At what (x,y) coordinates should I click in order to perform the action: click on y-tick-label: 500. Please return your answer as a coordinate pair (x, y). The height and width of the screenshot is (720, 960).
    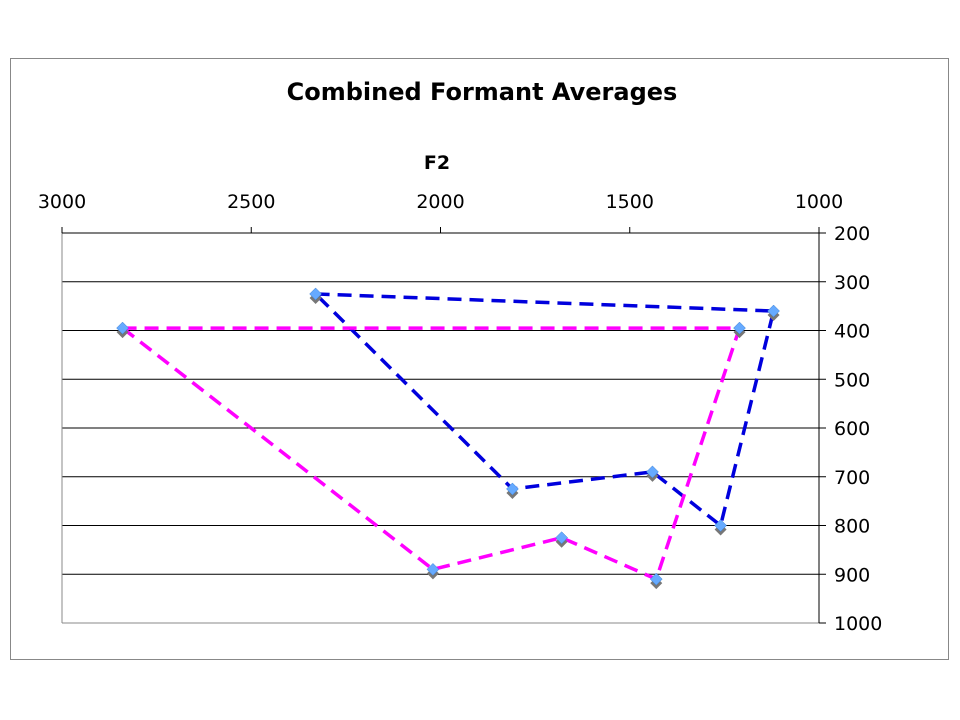
    Looking at the image, I should click on (852, 380).